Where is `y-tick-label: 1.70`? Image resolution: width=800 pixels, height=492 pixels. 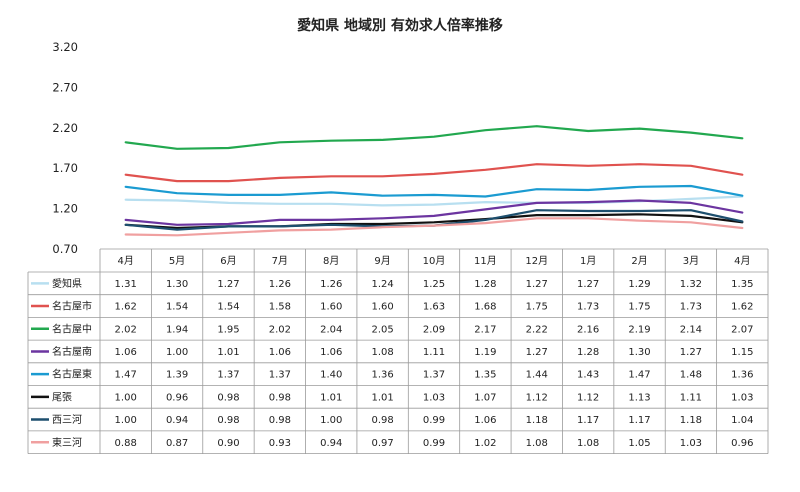
y-tick-label: 1.70 is located at coordinates (65, 168).